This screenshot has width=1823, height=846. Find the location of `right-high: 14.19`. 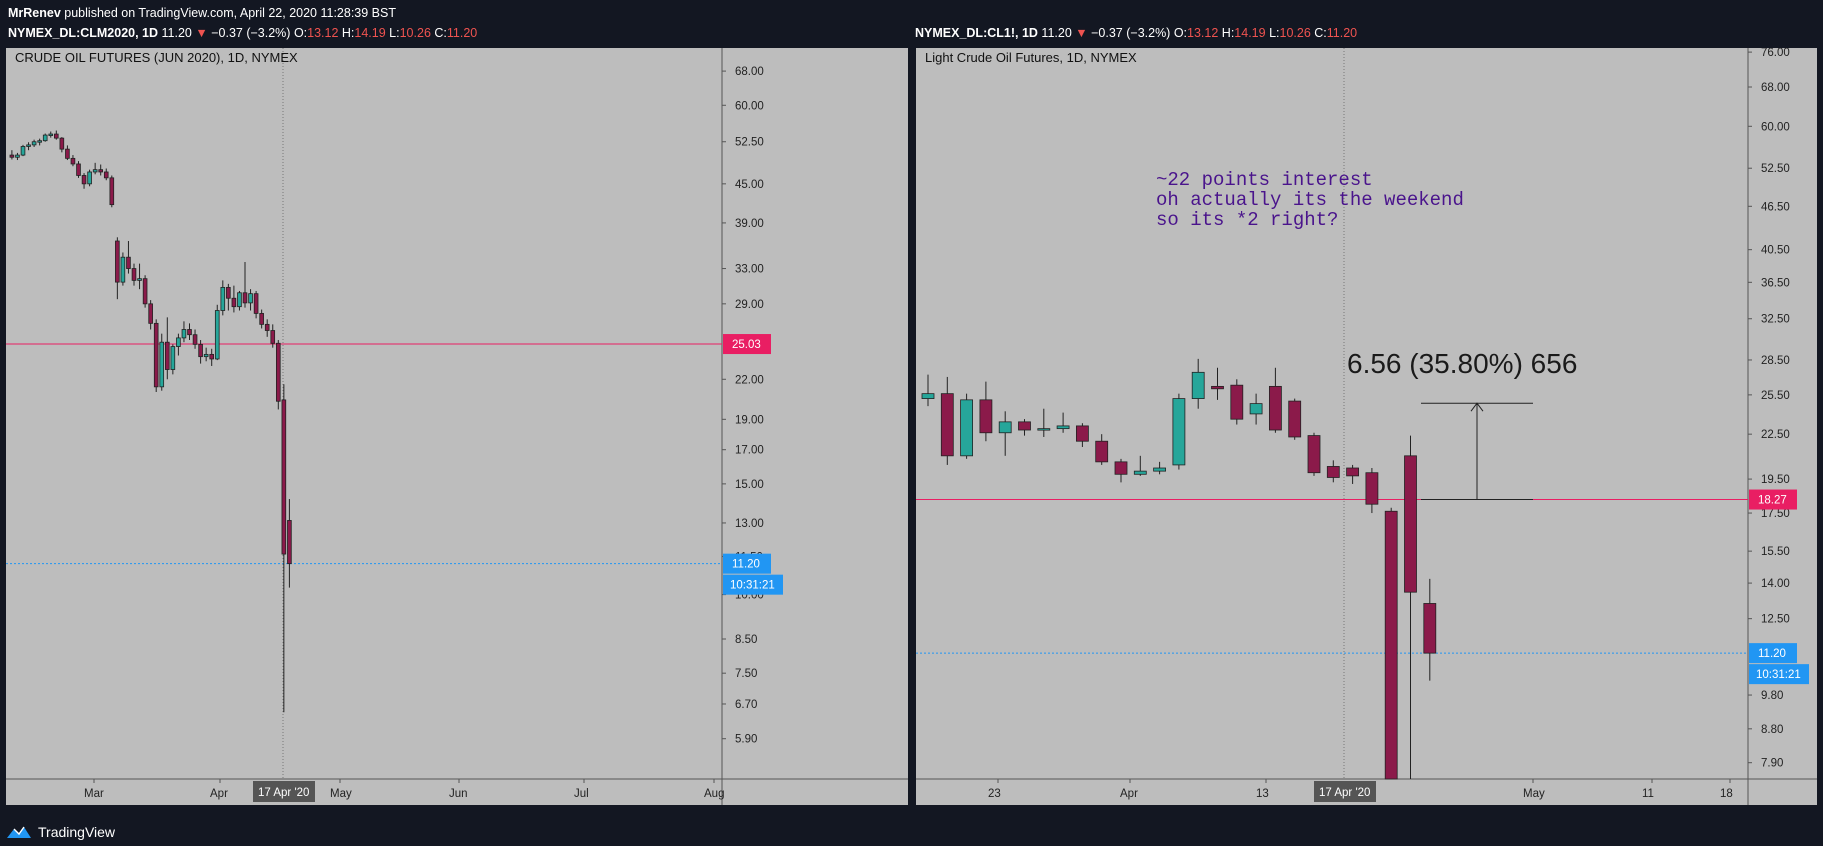

right-high: 14.19 is located at coordinates (1250, 33).